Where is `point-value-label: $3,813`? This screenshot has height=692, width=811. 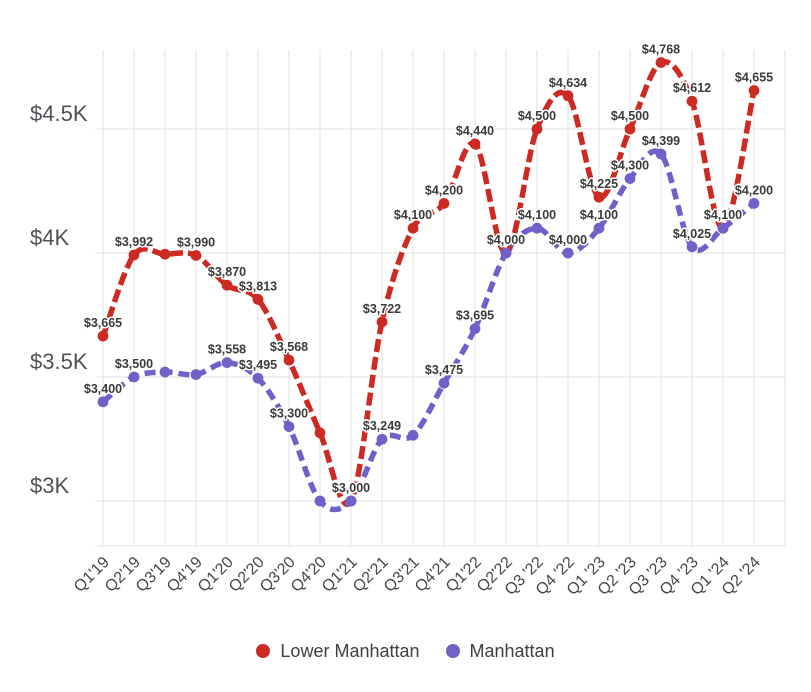
point-value-label: $3,813 is located at coordinates (258, 286).